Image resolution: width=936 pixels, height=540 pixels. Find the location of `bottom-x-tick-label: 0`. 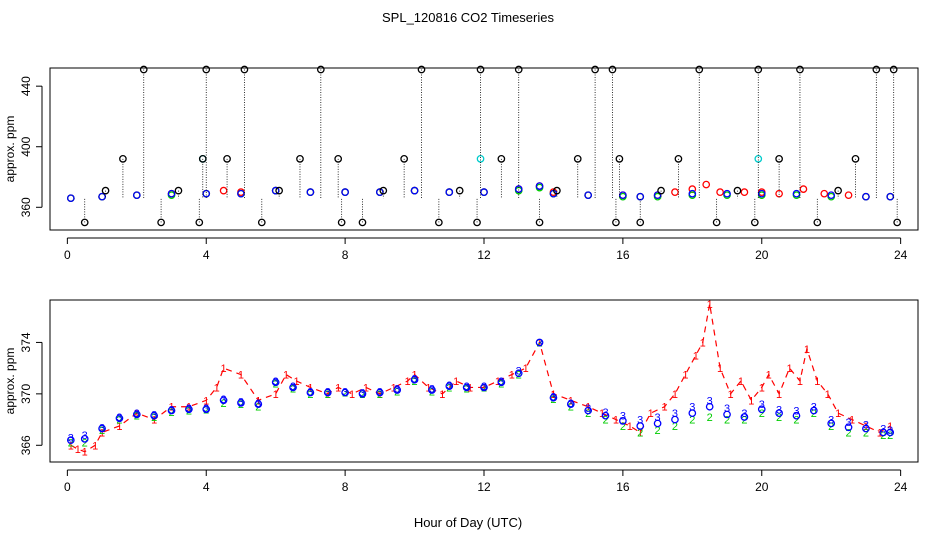

bottom-x-tick-label: 0 is located at coordinates (67, 487).